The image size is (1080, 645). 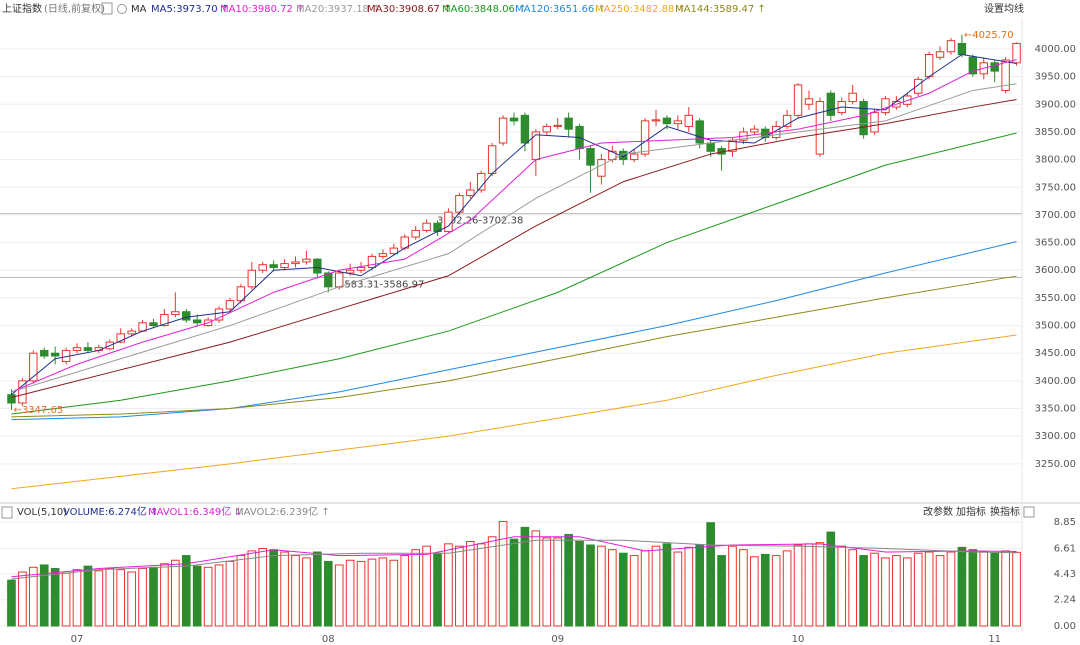 I want to click on legend-entry: MA60:3848.06 ↑, so click(x=484, y=9).